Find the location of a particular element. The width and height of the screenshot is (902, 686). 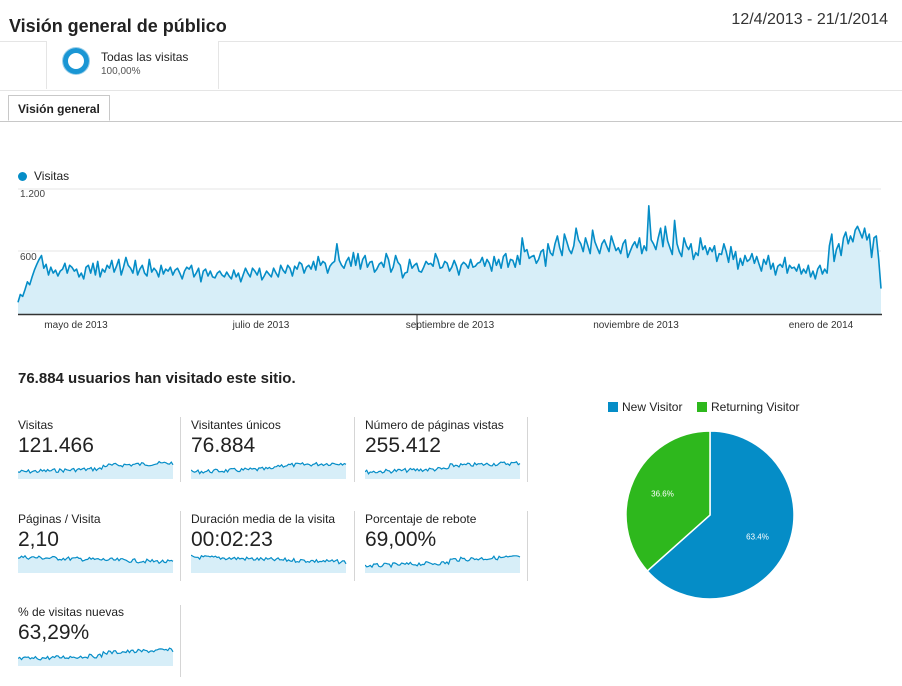

segment-bar is located at coordinates (451, 66).